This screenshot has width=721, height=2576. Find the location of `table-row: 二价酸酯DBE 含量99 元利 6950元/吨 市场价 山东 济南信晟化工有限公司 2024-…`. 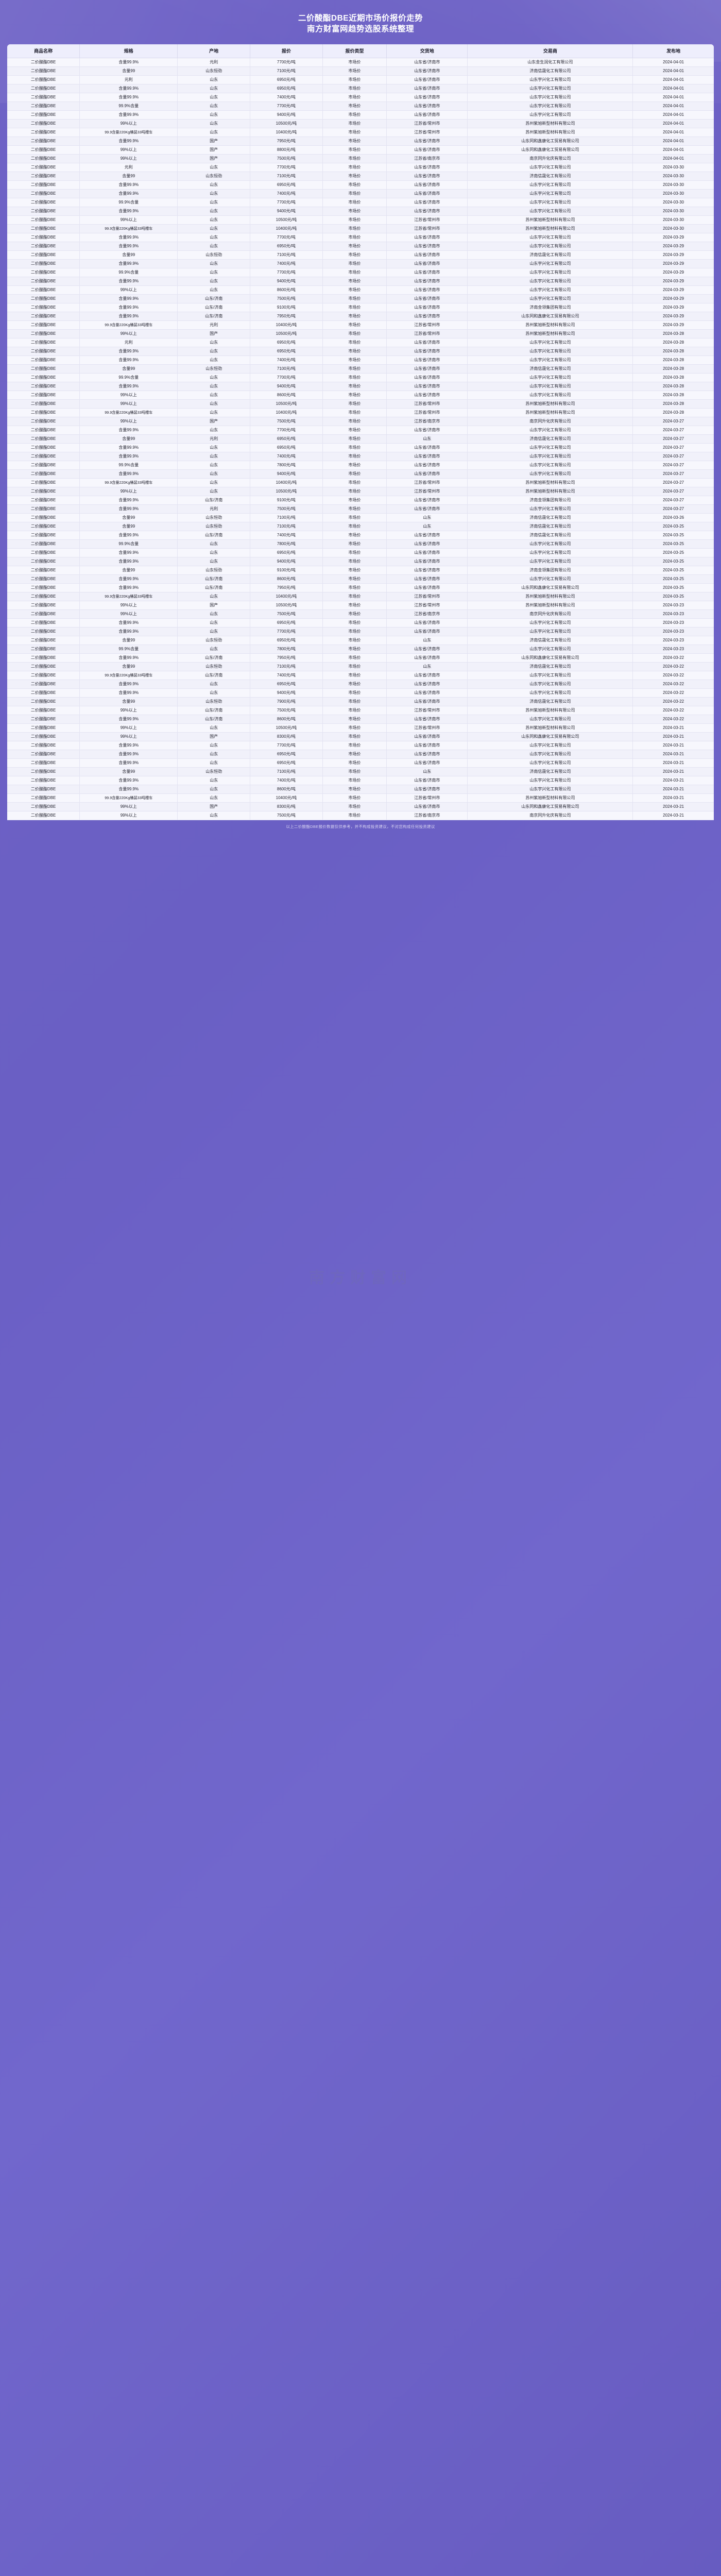

table-row: 二价酸酯DBE 含量99 元利 6950元/吨 市场价 山东 济南信晟化工有限公司 2024-… is located at coordinates (360, 439).